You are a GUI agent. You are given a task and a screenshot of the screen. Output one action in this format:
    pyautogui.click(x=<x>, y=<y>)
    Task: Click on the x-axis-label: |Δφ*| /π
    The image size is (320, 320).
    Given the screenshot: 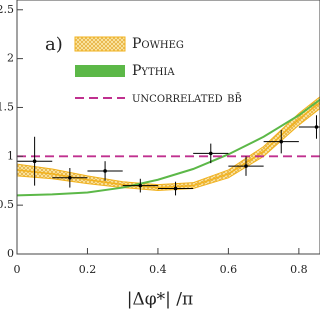 What is the action you would take?
    pyautogui.click(x=160, y=300)
    